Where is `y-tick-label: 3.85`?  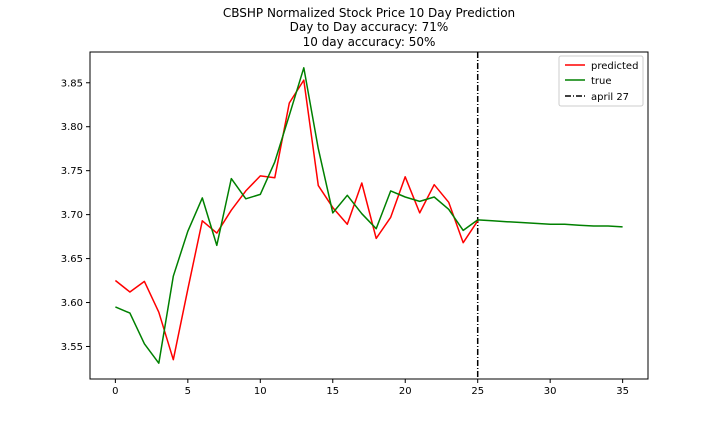
y-tick-label: 3.85 is located at coordinates (72, 83).